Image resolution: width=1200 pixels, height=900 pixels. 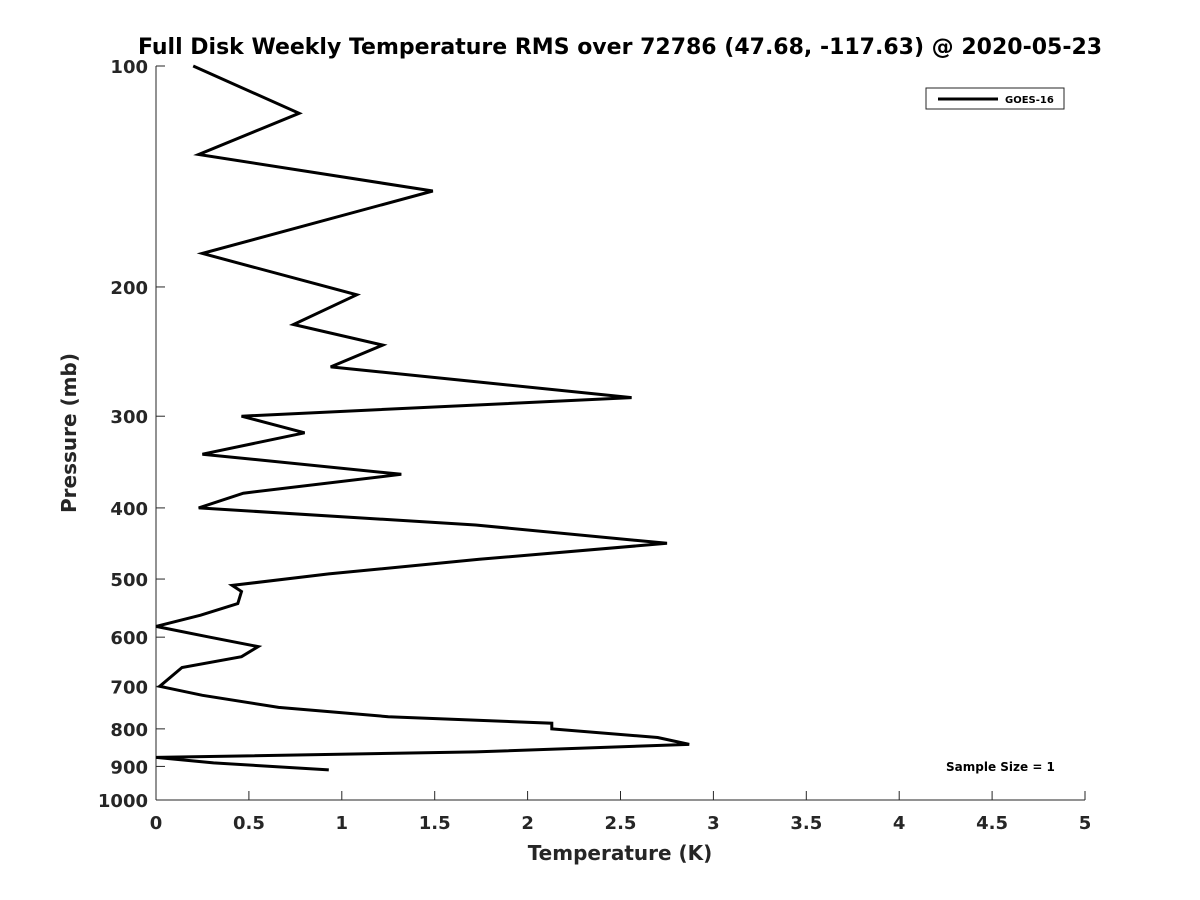 I want to click on x-tick-label: 5, so click(x=1085, y=823).